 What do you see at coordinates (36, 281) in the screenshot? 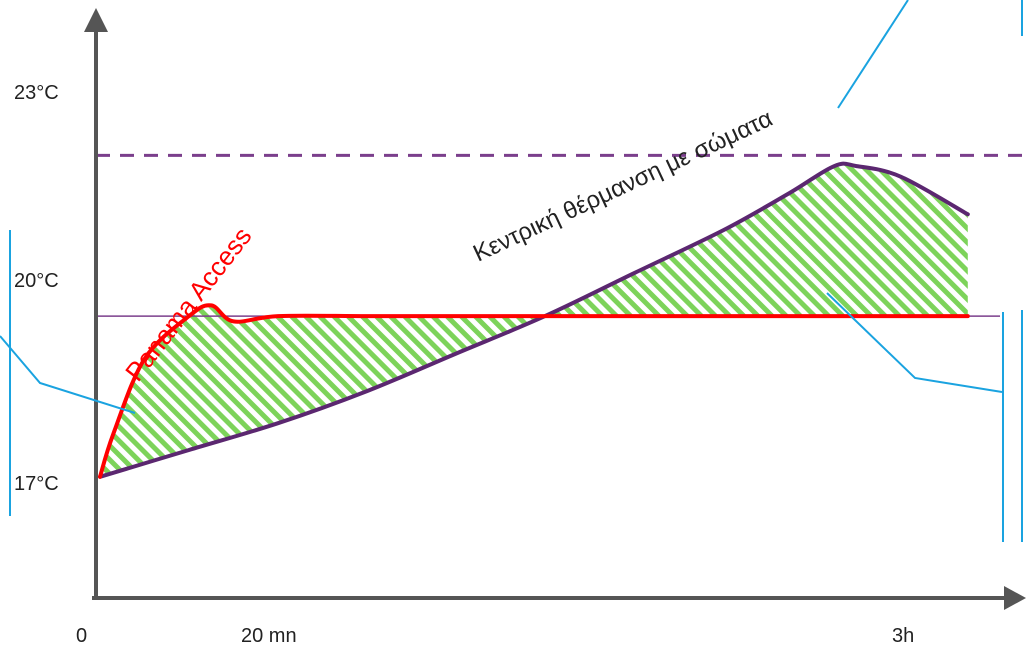
I see `y-tick-label: 20°C` at bounding box center [36, 281].